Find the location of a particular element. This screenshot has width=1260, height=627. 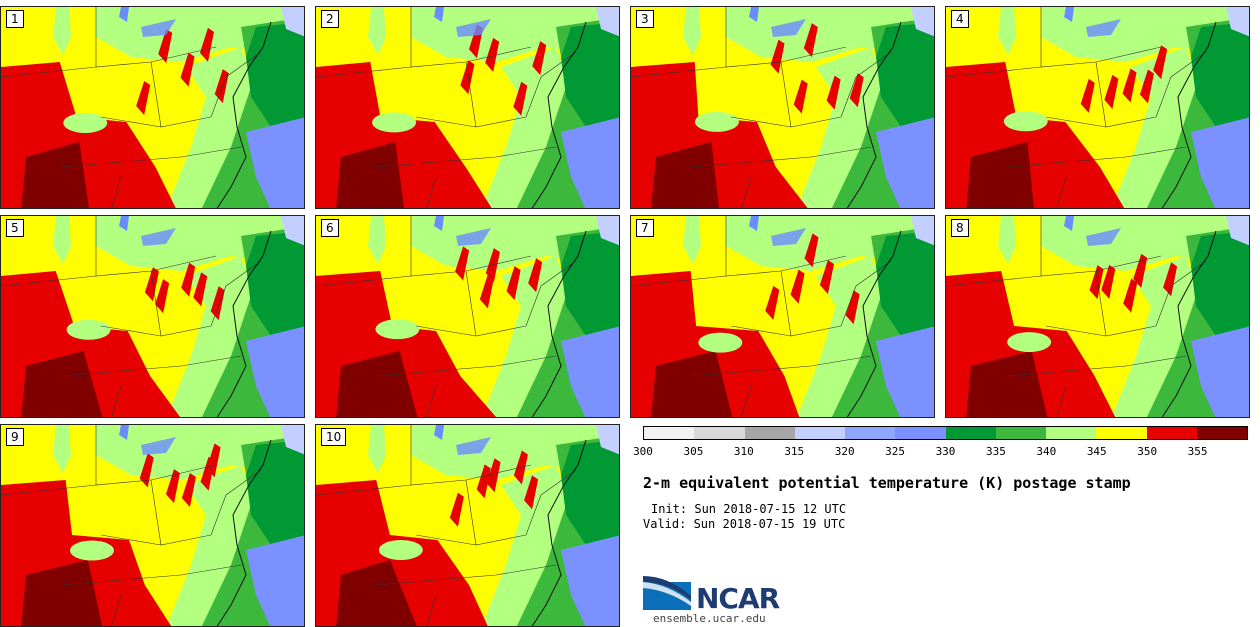

member-number: 6 is located at coordinates (330, 228).